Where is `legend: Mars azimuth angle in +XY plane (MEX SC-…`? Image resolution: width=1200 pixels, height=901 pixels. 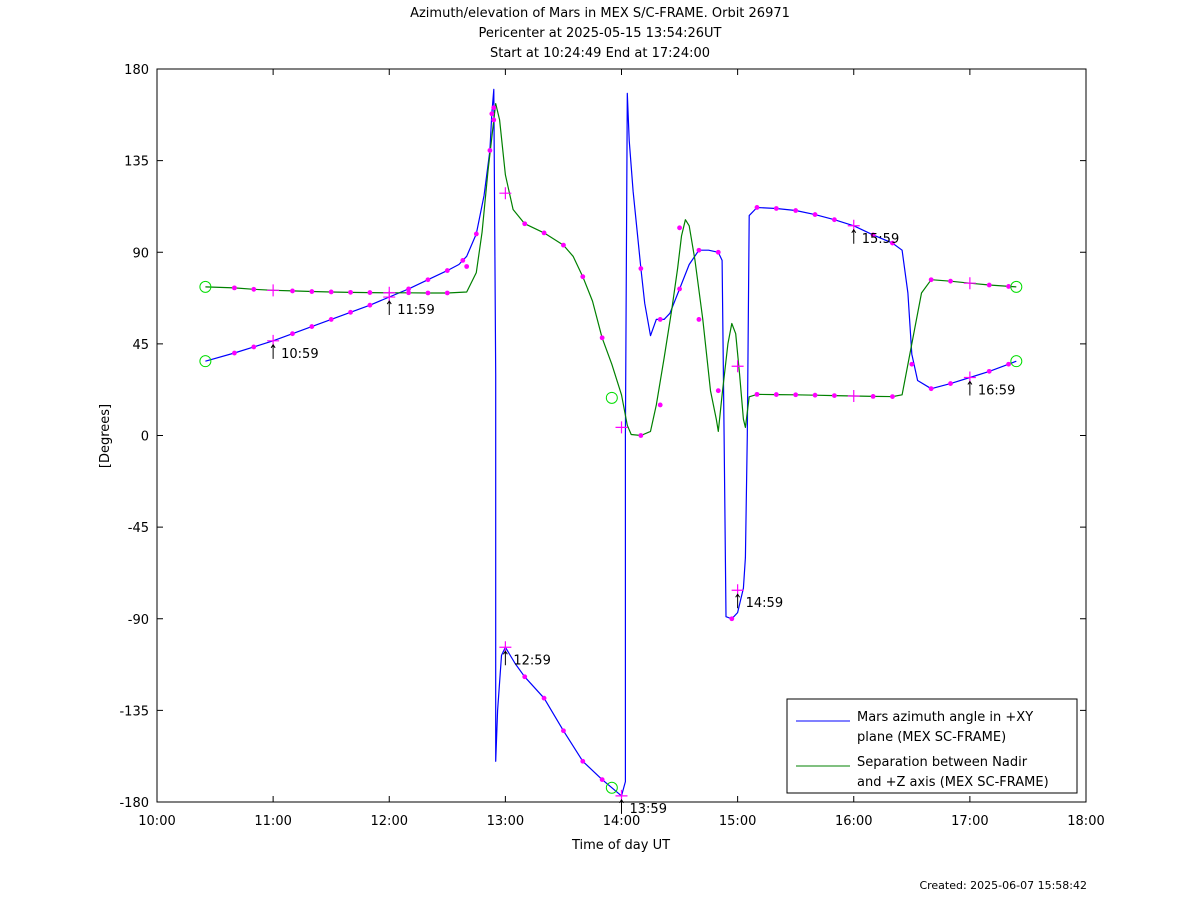 legend: Mars azimuth angle in +XY plane (MEX SC-… is located at coordinates (932, 746).